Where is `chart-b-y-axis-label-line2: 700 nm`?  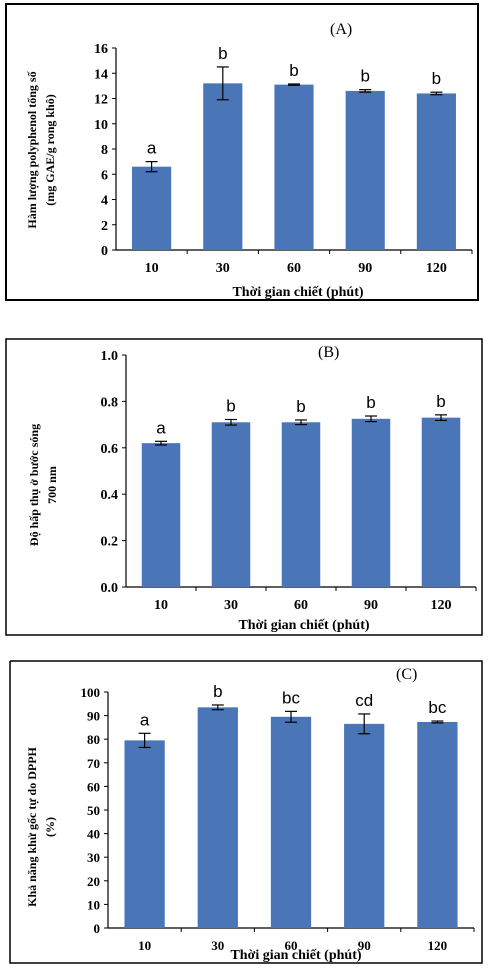 chart-b-y-axis-label-line2: 700 nm is located at coordinates (52, 485).